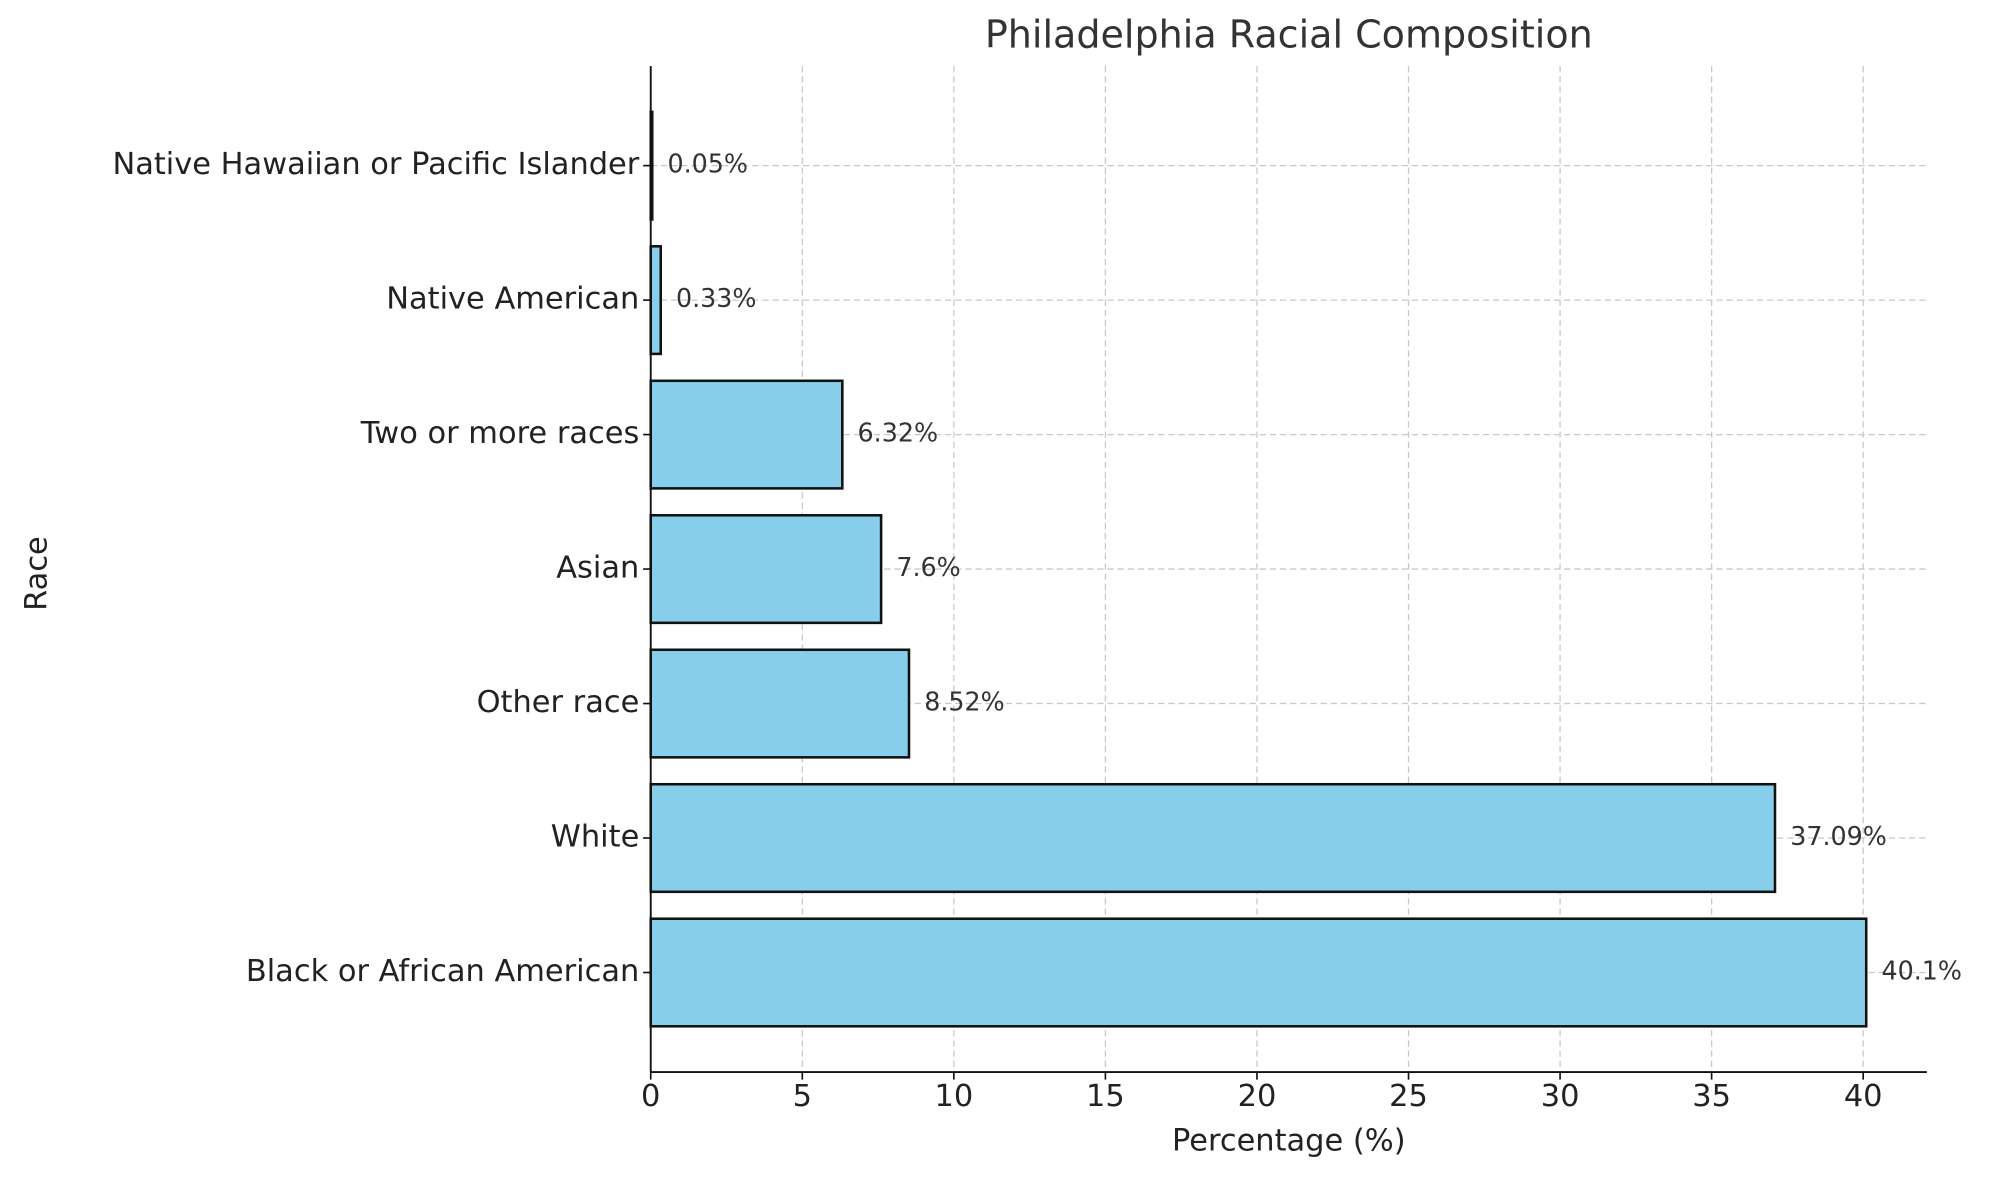  I want to click on y-tick-label: Native Hawaiian or Pacific Islander, so click(375, 164).